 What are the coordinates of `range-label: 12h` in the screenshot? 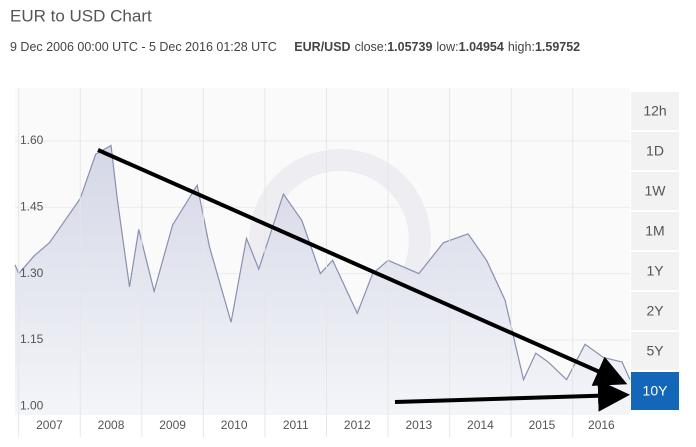 It's located at (654, 111).